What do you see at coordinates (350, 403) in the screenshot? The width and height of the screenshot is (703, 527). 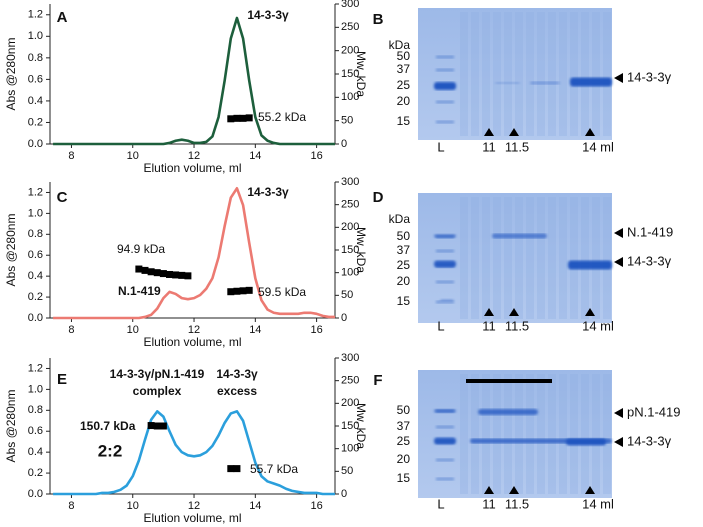 I see `y2-tick-label: 200` at bounding box center [350, 403].